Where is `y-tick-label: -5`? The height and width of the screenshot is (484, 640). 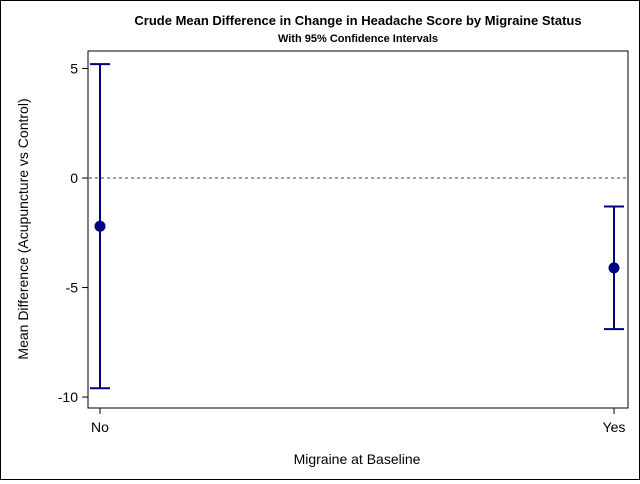 y-tick-label: -5 is located at coordinates (72, 288).